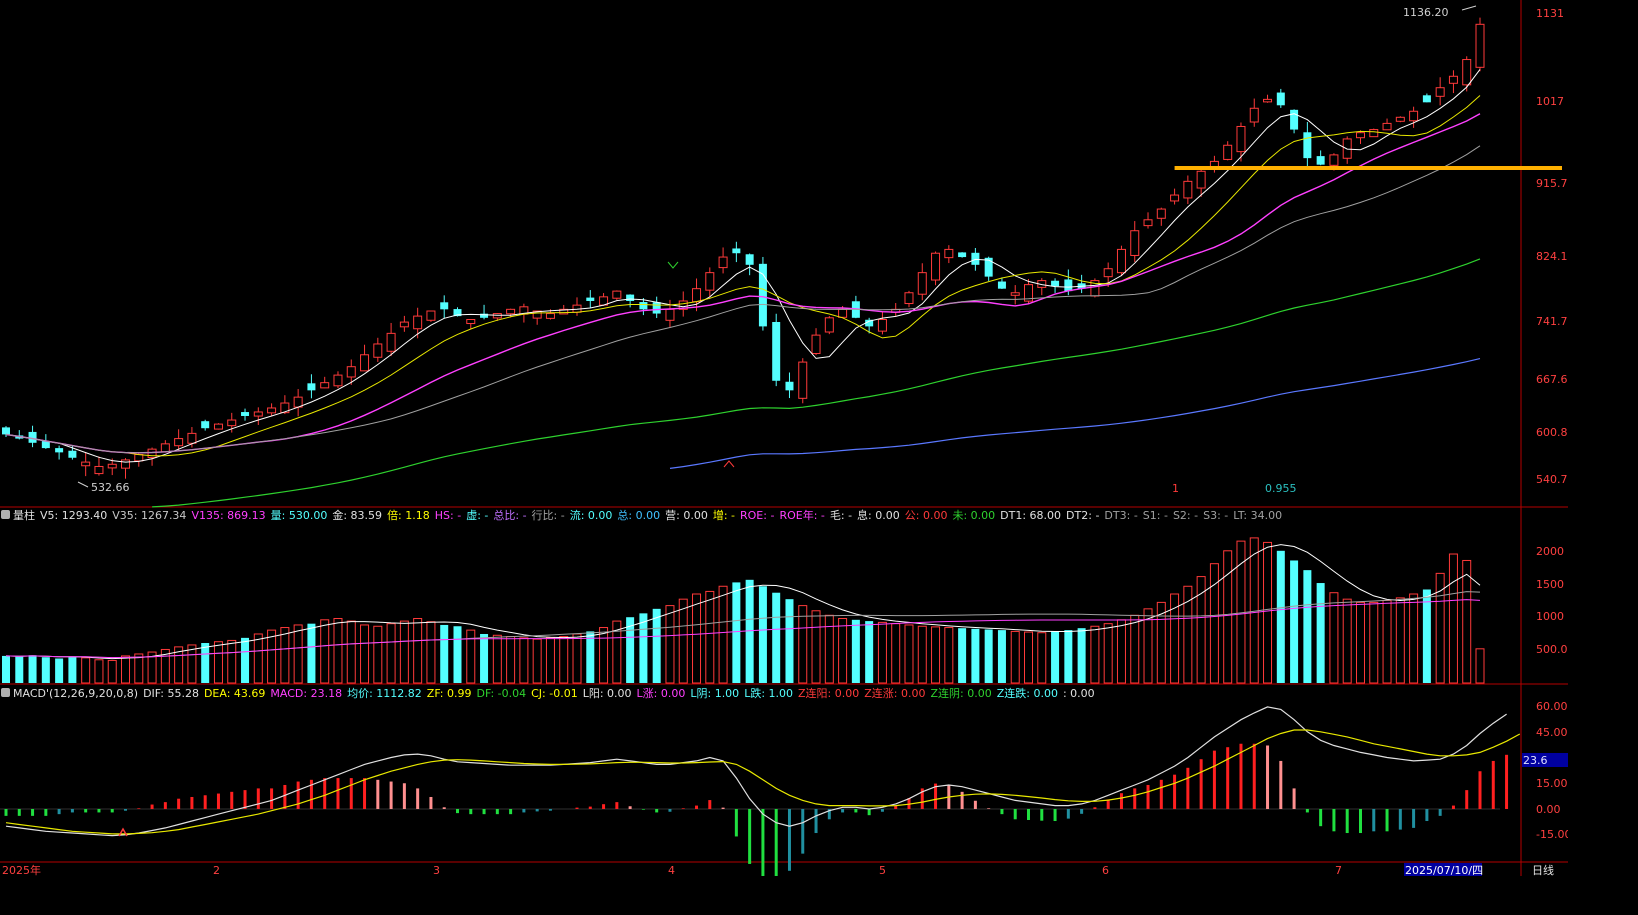 The height and width of the screenshot is (915, 1638). I want to click on macd-info-item: DF: -0.04, so click(502, 693).